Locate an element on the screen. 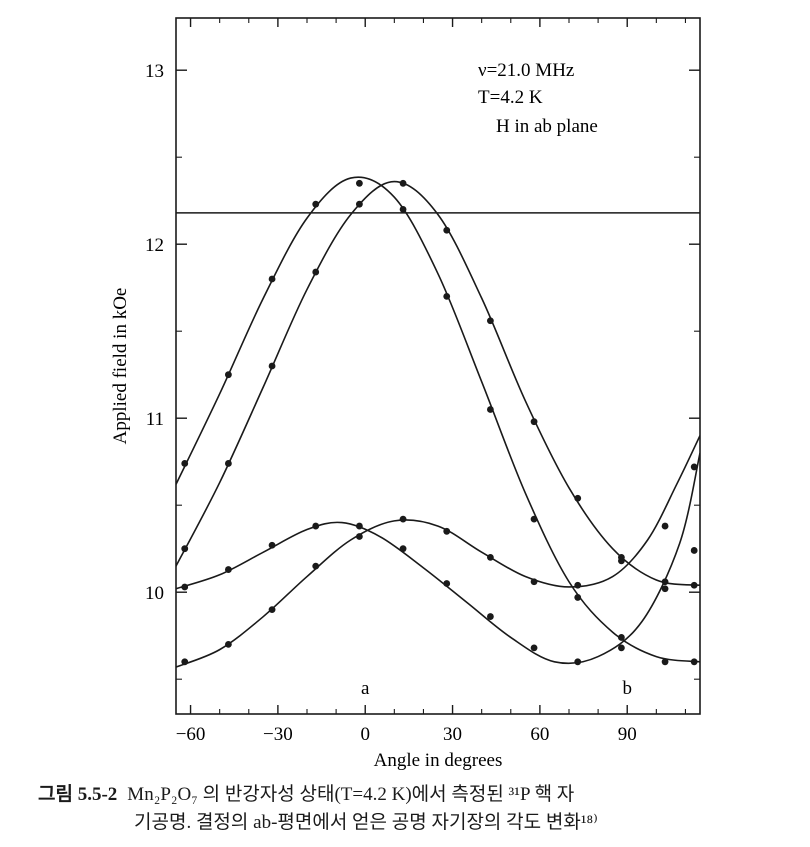 This screenshot has height=847, width=810. caption-text-2: 기공명. 결정의 ab-평면에서 얻은 공명 자기장의 각도 변화¹⁸⁾ is located at coordinates (366, 822).